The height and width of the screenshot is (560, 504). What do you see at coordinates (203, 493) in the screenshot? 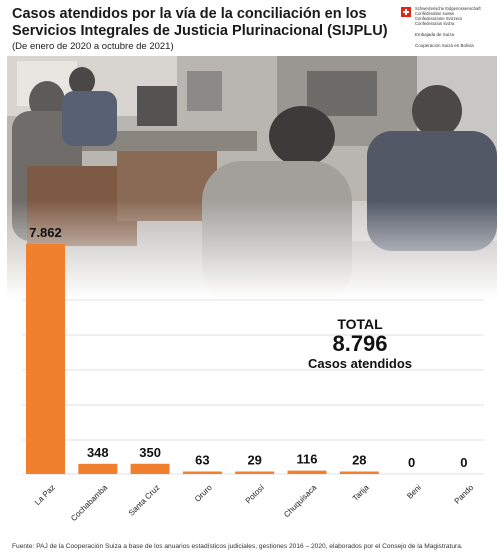
I see `x-tick-label: Oruro` at bounding box center [203, 493].